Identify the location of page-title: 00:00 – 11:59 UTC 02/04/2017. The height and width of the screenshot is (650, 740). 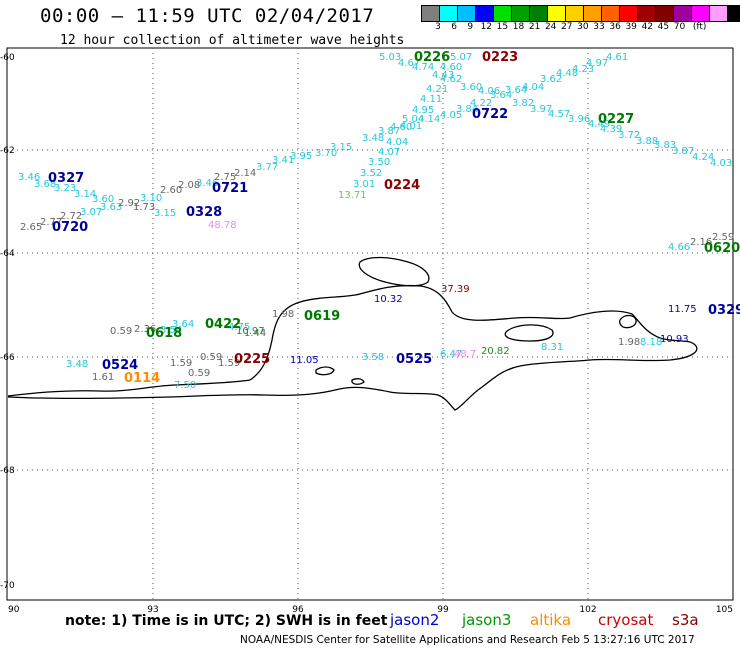
(207, 16).